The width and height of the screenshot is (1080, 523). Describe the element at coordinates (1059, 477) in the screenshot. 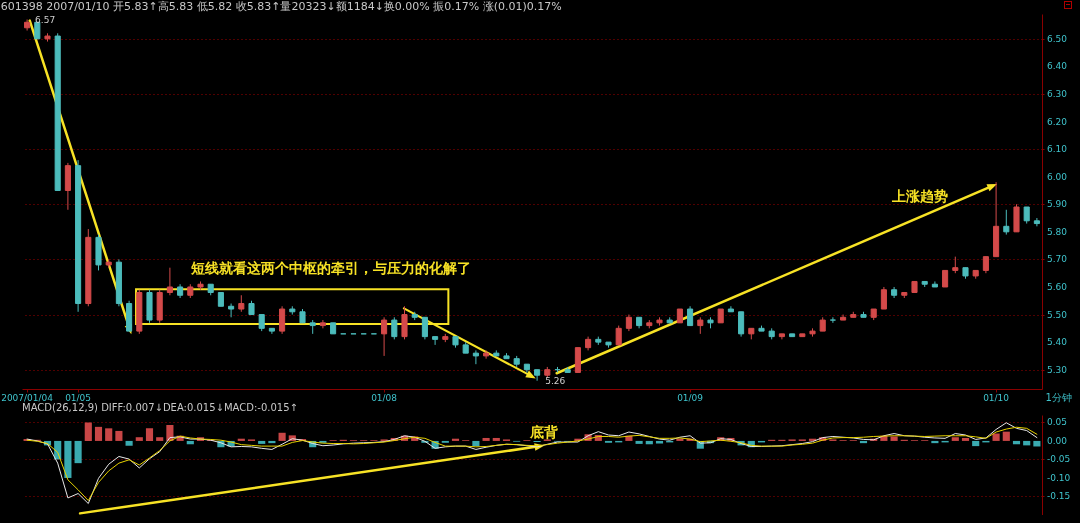

I see `y-tick-label: -0.10` at that location.